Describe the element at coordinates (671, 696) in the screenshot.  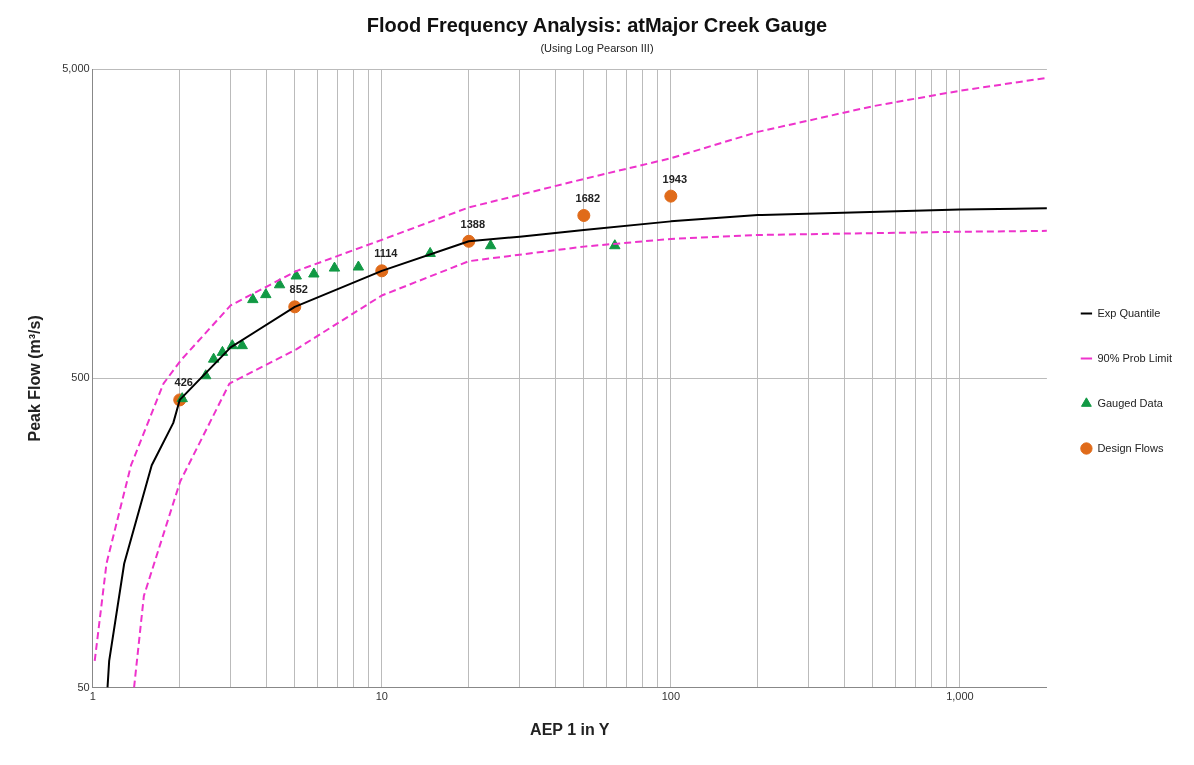
I see `x-tick-label: 100` at that location.